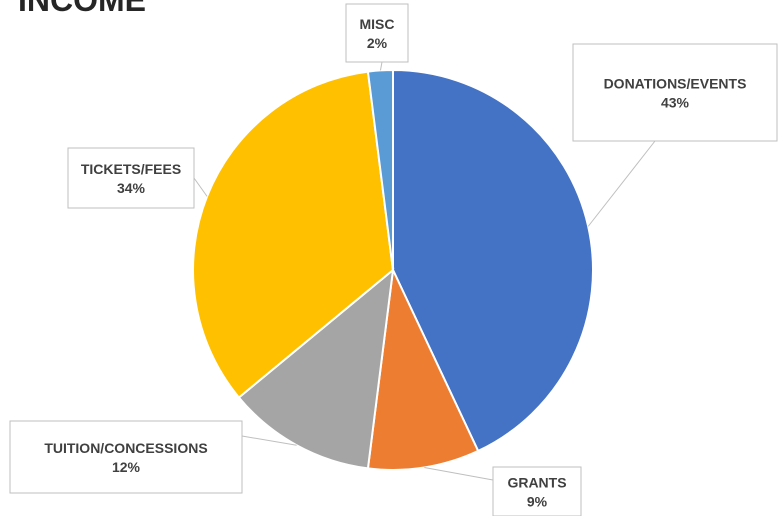 The height and width of the screenshot is (516, 778). What do you see at coordinates (125, 448) in the screenshot?
I see `slice-label-tuition-concessions: TUITION/CONCESSIONS` at bounding box center [125, 448].